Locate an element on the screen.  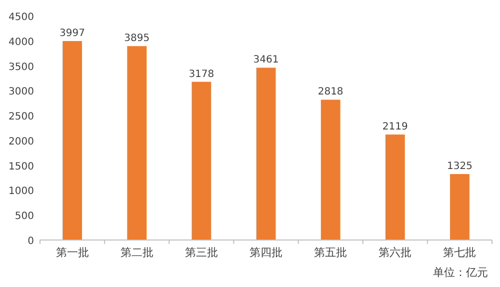
x-tick-label: 第一批 is located at coordinates (72, 252).